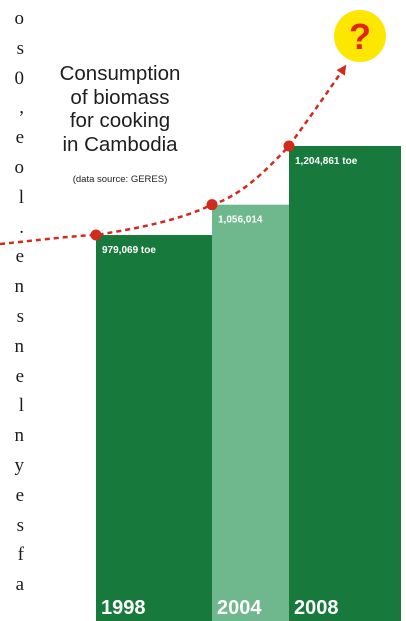 The image size is (406, 621). What do you see at coordinates (21, 108) in the screenshot?
I see `page-edge-char: ,` at bounding box center [21, 108].